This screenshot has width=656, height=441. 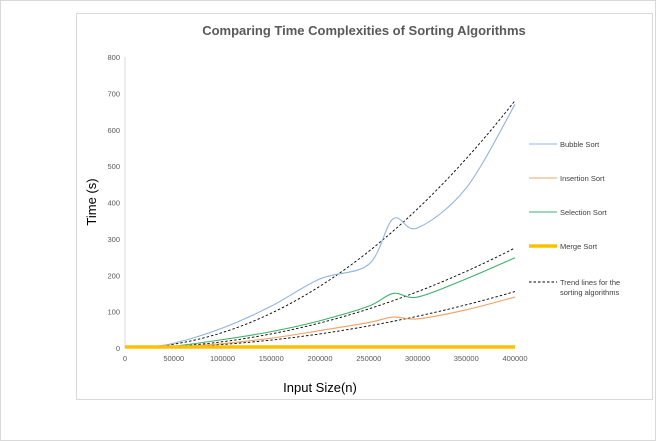 What do you see at coordinates (125, 358) in the screenshot?
I see `x-tick-label: 0` at bounding box center [125, 358].